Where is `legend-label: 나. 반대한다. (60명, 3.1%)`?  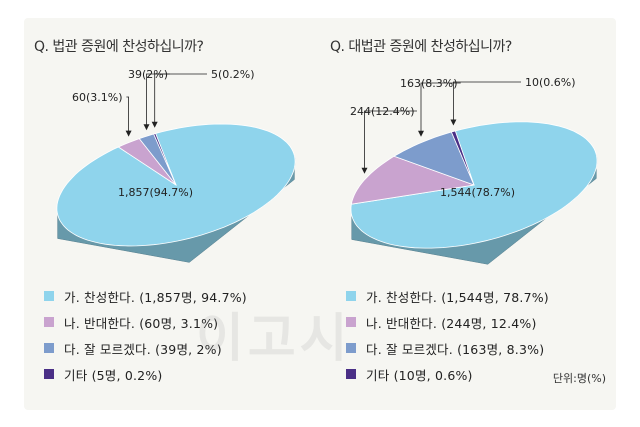
legend-label: 나. 반대한다. (60명, 3.1%) is located at coordinates (141, 323).